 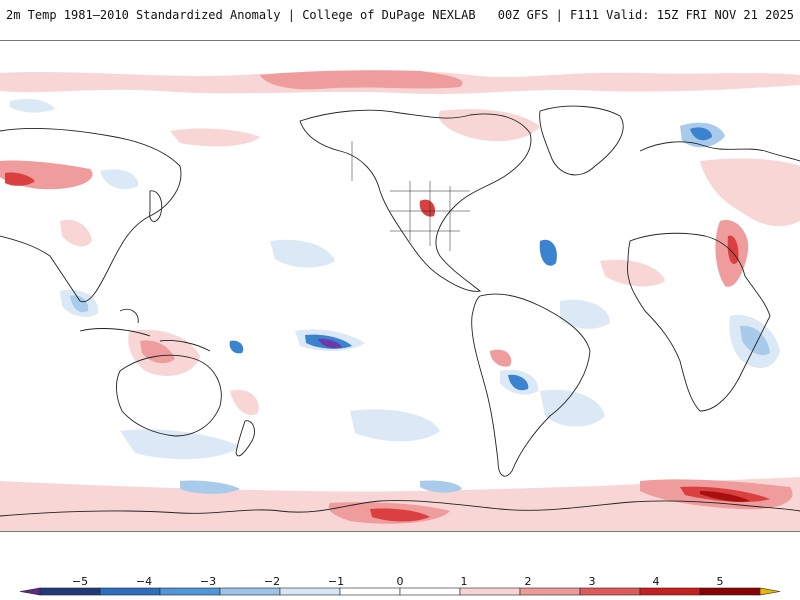 What do you see at coordinates (464, 581) in the screenshot?
I see `colorbar-label: 1` at bounding box center [464, 581].